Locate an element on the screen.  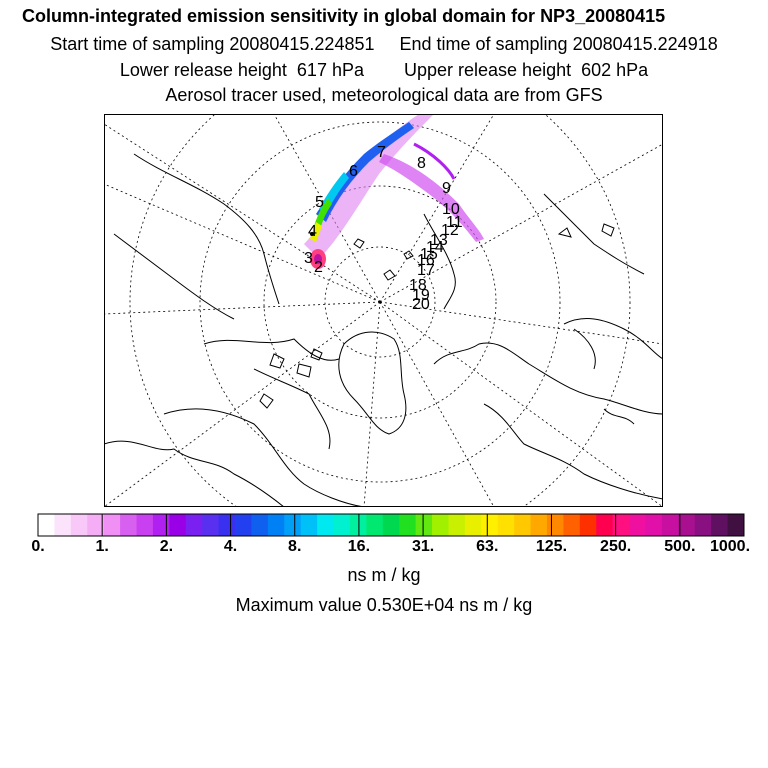
day-label: 14 is located at coordinates (435, 247).